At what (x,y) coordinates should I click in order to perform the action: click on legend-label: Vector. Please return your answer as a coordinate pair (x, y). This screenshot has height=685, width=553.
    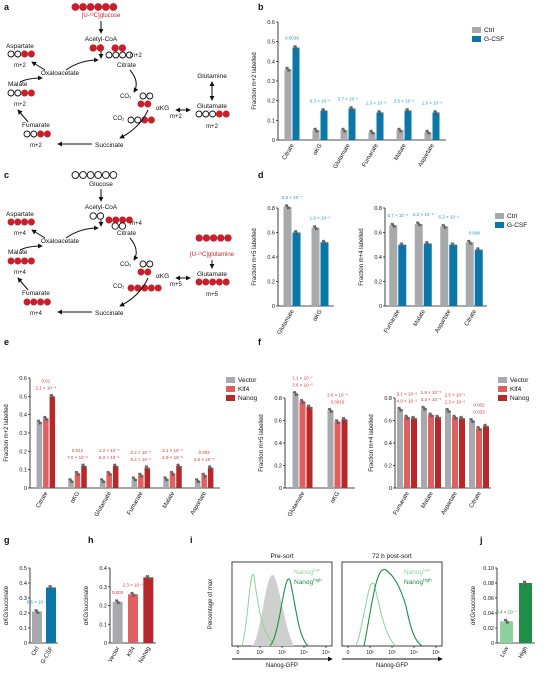
    Looking at the image, I should click on (247, 380).